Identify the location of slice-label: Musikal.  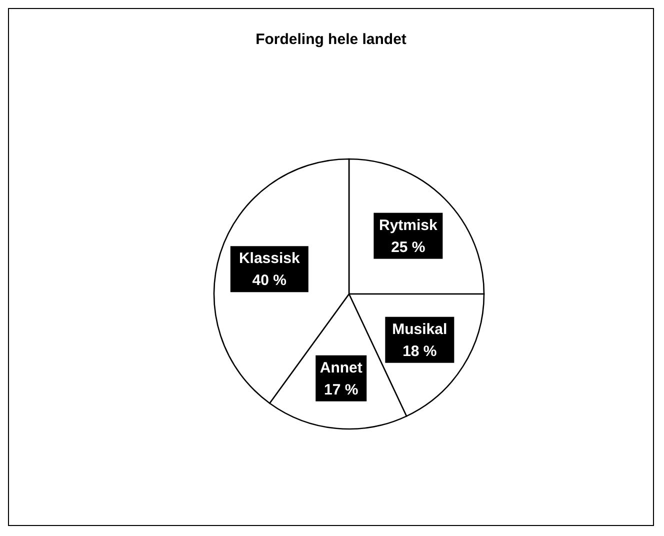
(420, 329).